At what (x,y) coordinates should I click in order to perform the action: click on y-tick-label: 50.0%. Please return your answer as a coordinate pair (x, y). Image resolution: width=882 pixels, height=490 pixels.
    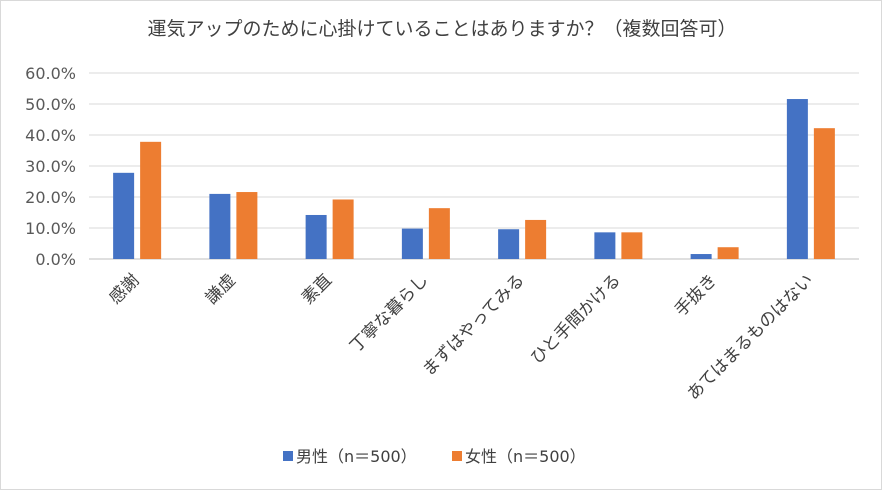
    Looking at the image, I should click on (50, 104).